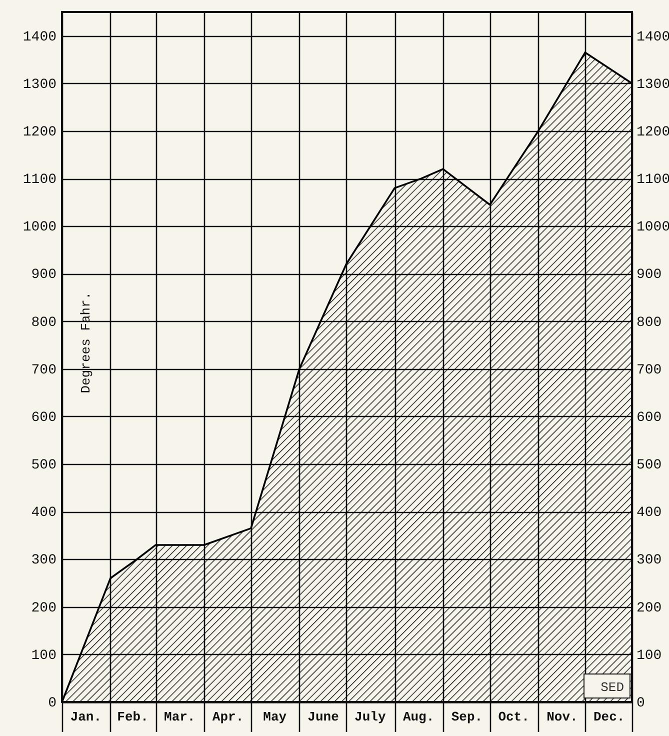 The width and height of the screenshot is (669, 736). What do you see at coordinates (418, 717) in the screenshot?
I see `x-tick-label: Aug.` at bounding box center [418, 717].